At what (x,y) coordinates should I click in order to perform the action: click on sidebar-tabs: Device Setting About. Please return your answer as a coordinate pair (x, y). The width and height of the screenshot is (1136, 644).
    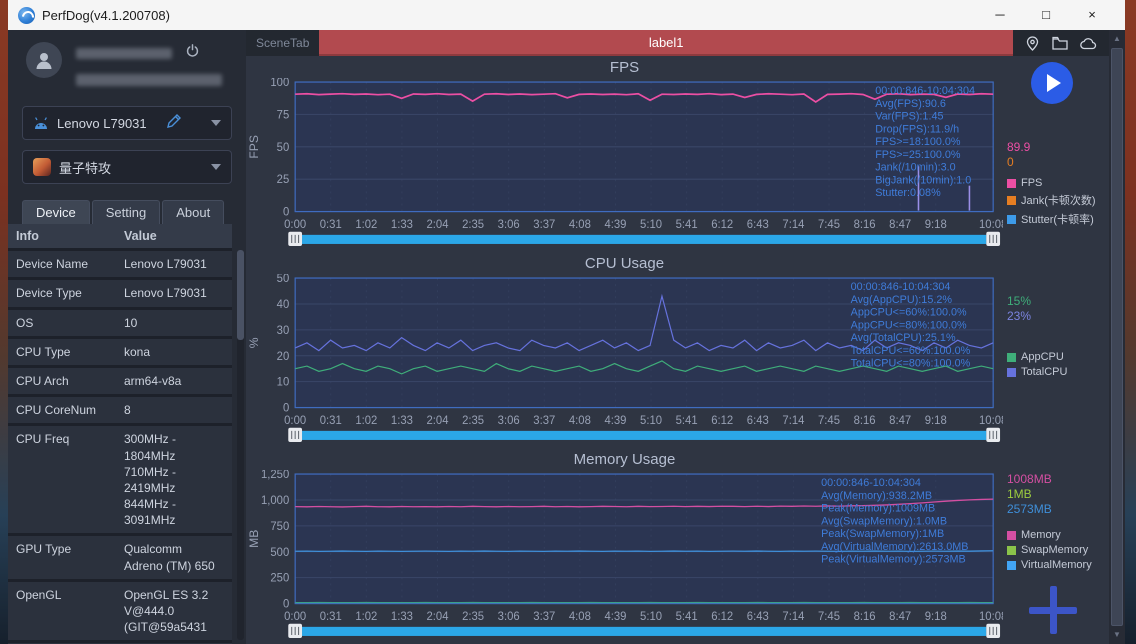
    Looking at the image, I should click on (127, 212).